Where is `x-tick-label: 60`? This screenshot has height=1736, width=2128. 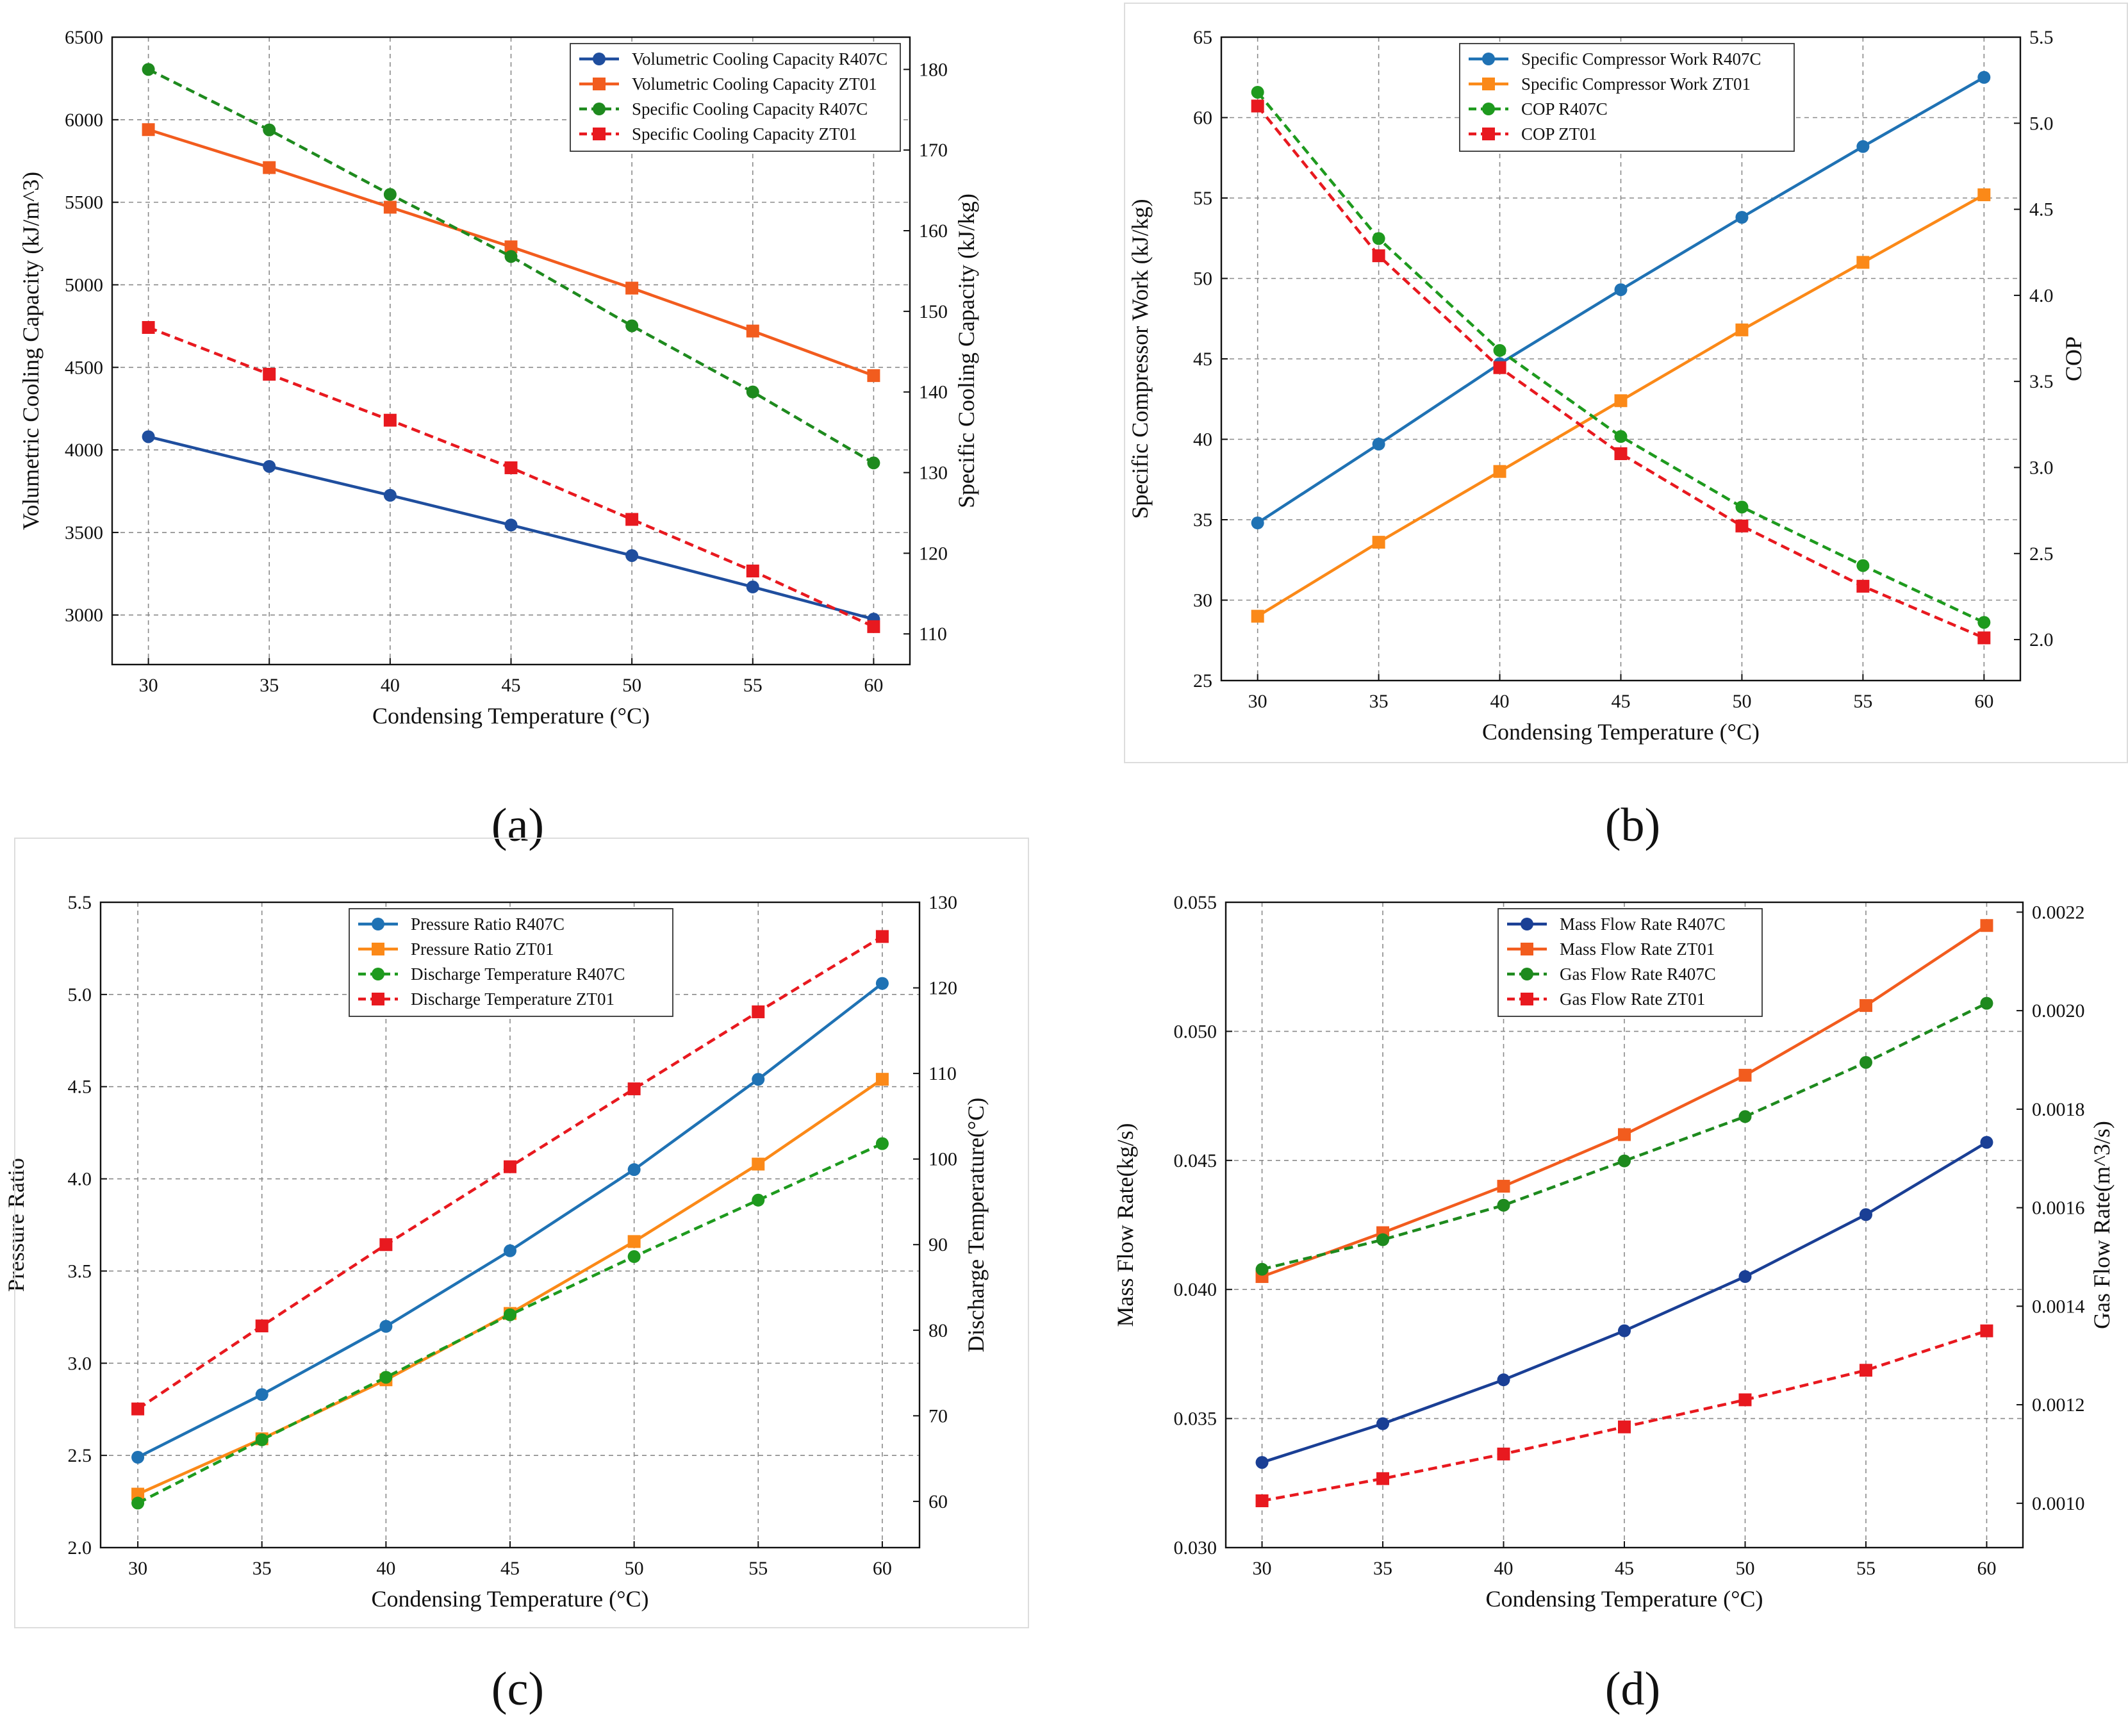 x-tick-label: 60 is located at coordinates (882, 1568).